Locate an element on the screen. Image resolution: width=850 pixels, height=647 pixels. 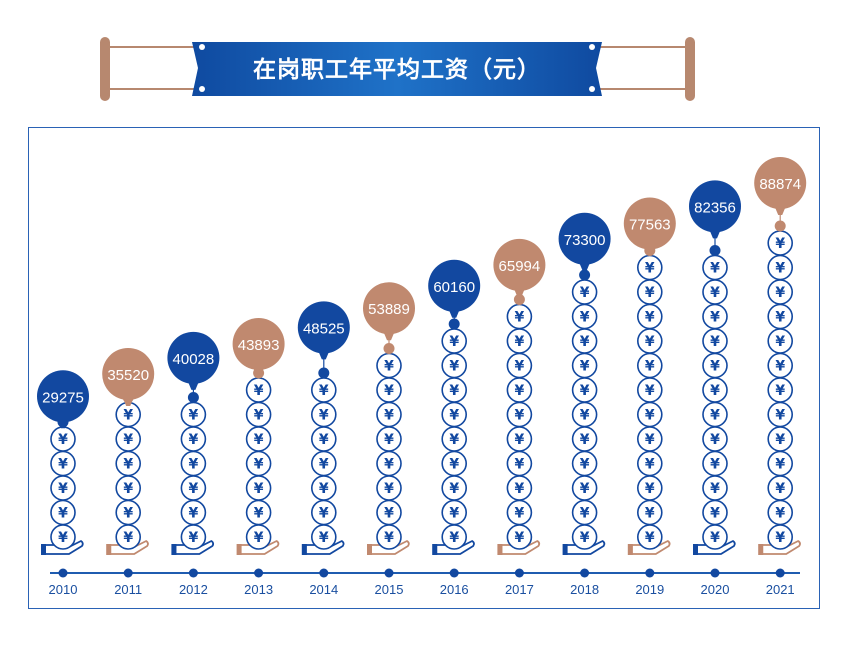
year-label: 2021 is located at coordinates (780, 589).